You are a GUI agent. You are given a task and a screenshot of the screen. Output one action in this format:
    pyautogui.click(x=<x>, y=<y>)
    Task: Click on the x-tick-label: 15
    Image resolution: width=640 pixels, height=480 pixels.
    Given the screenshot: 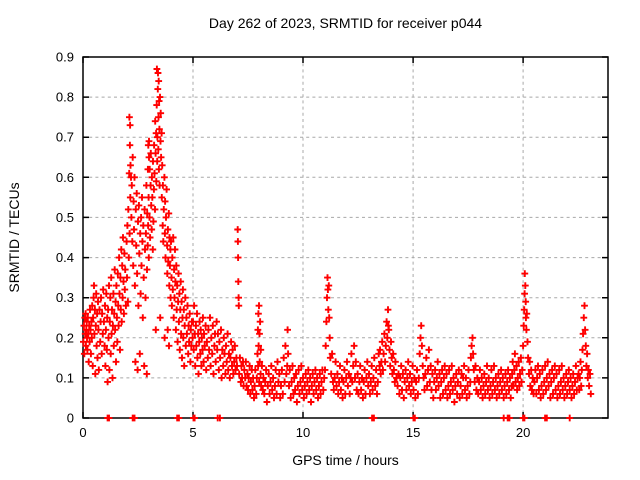 What is the action you would take?
    pyautogui.click(x=413, y=432)
    